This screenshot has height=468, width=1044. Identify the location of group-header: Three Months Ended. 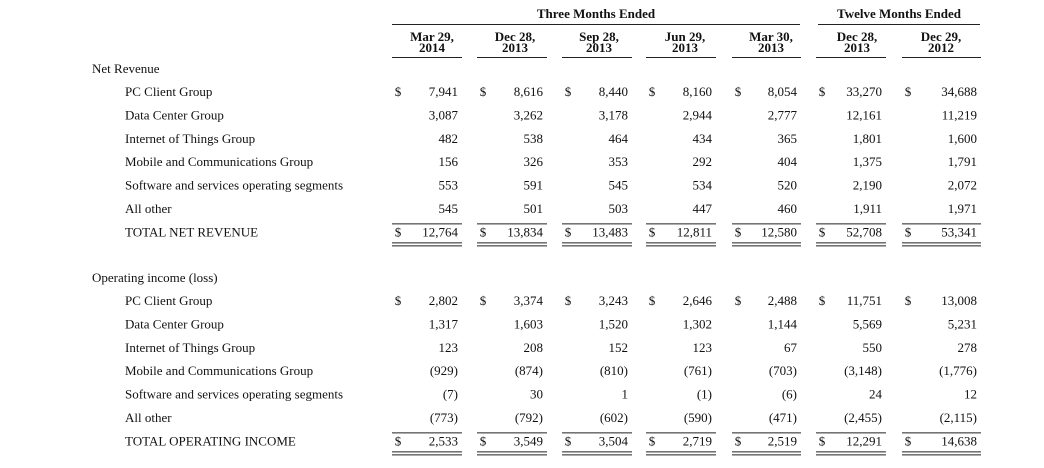
(596, 13).